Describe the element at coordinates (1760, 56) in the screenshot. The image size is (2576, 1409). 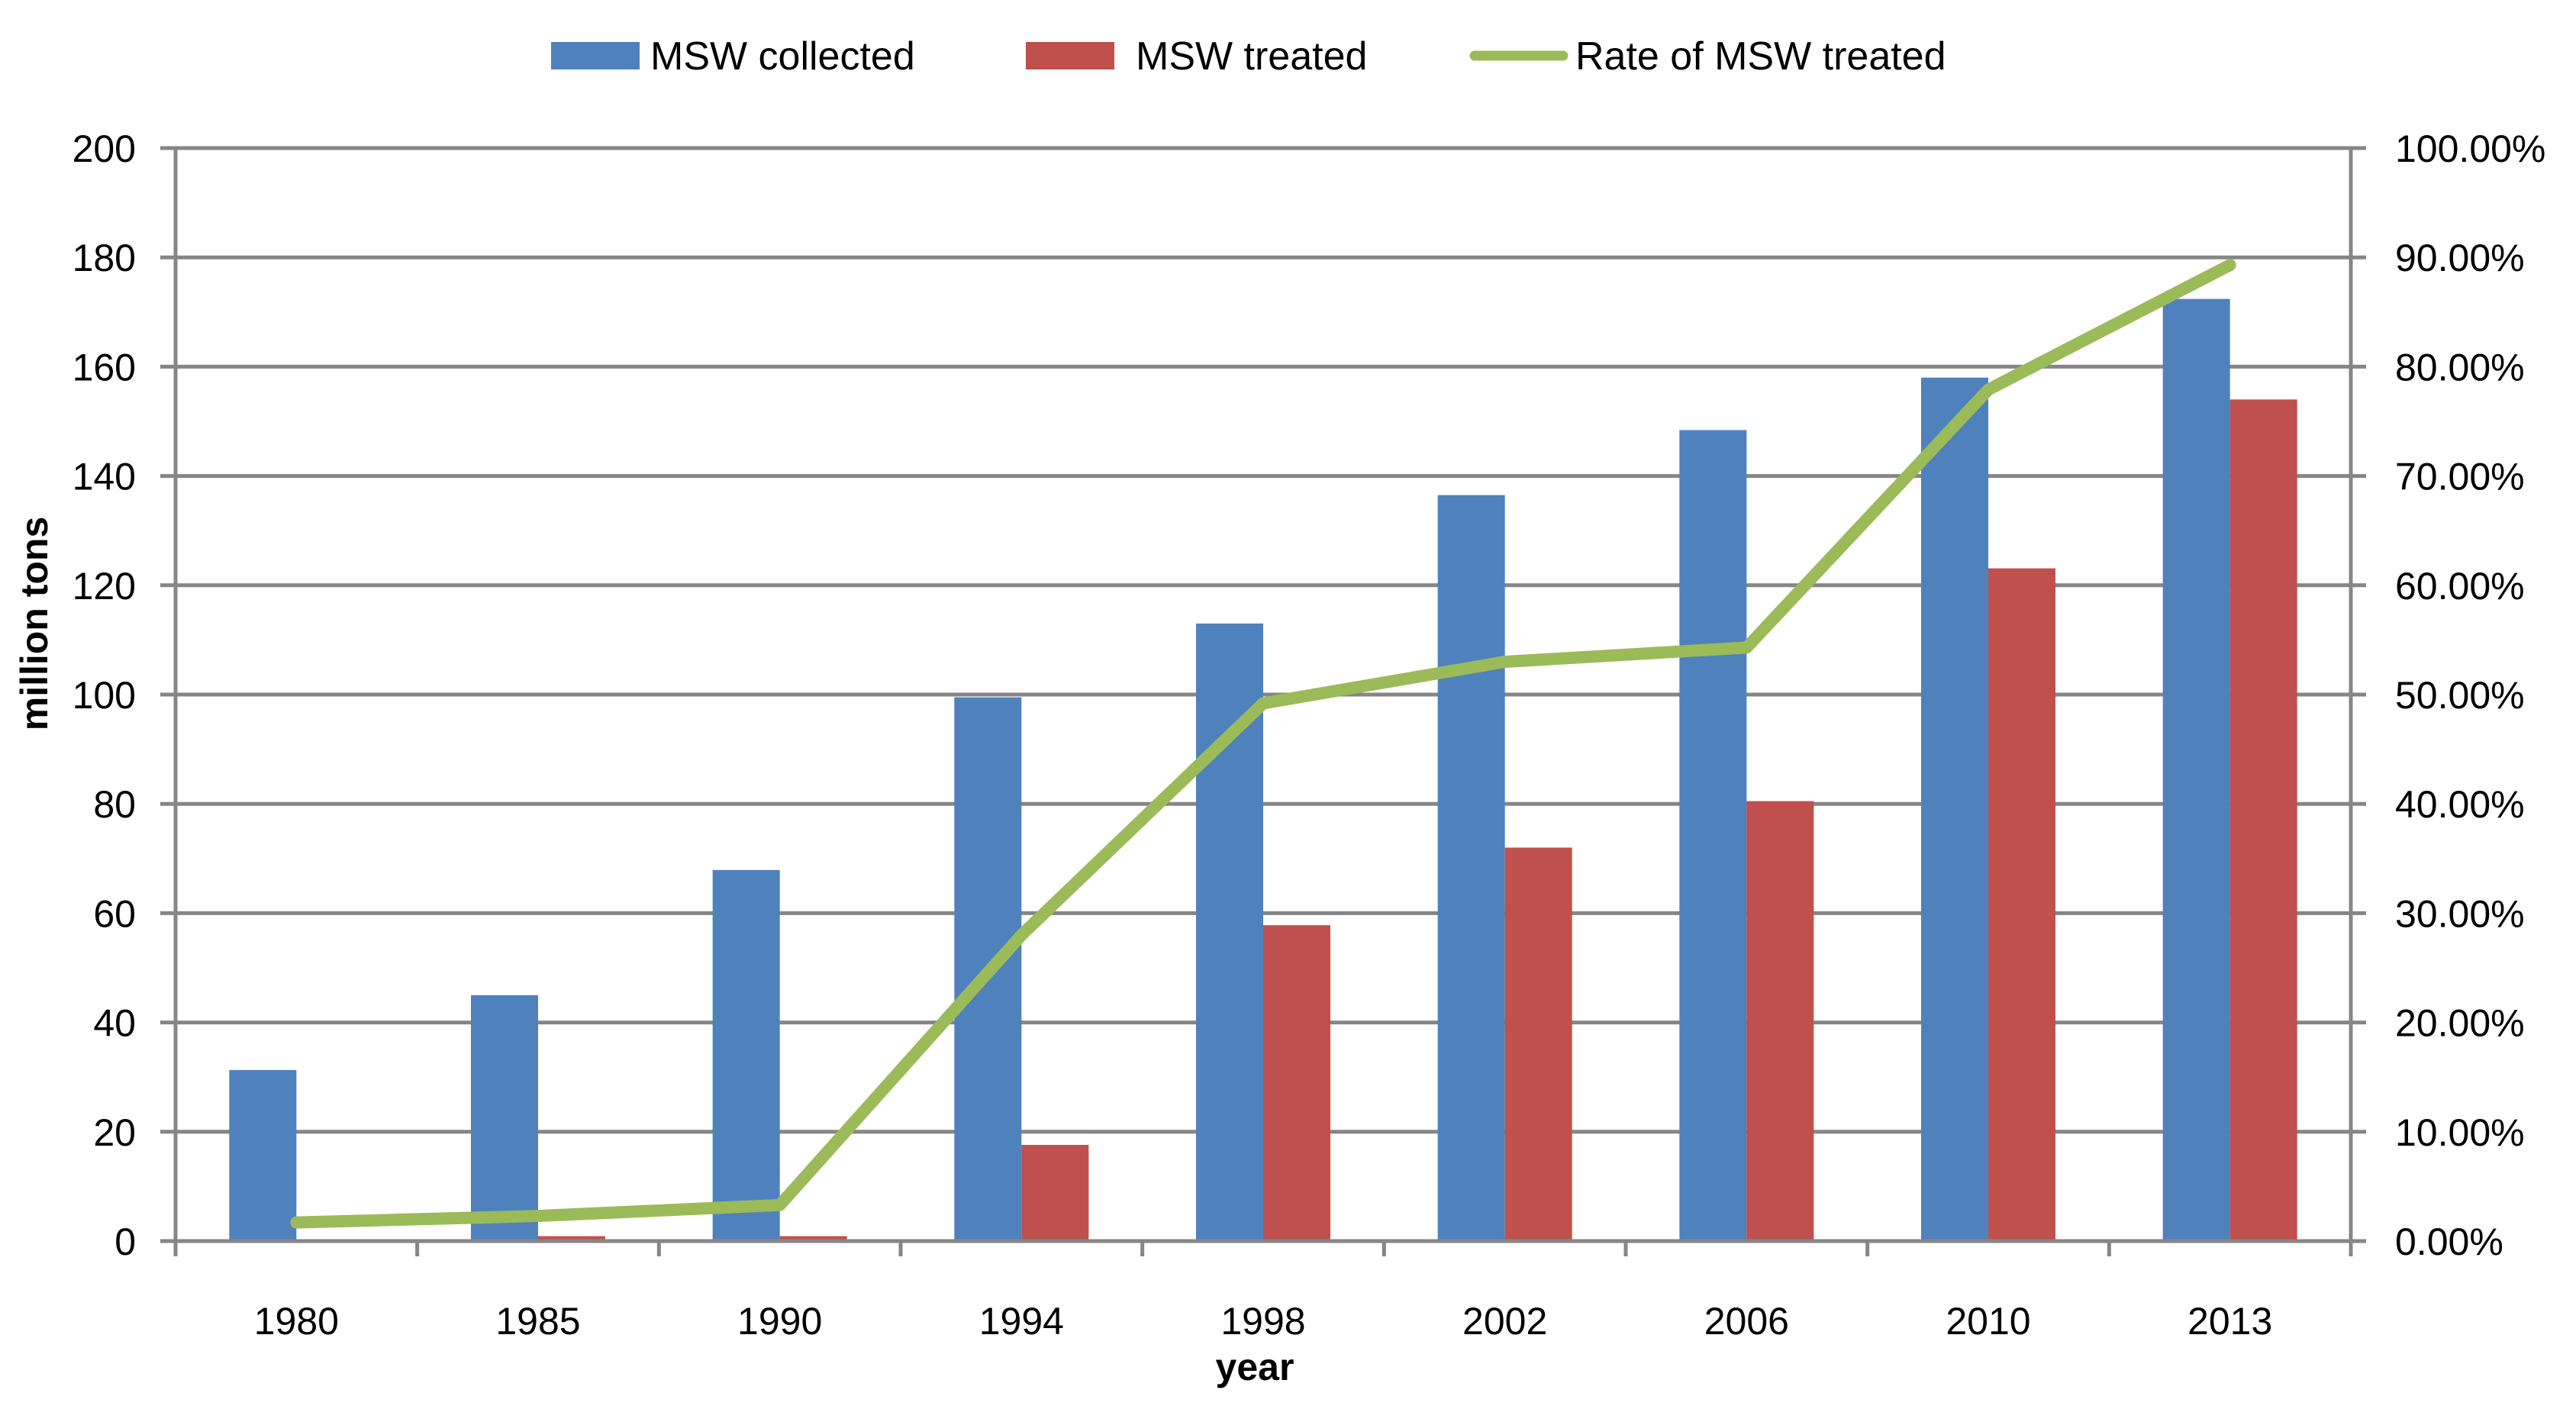
I see `legend-label-rate: Rate of MSW treated` at that location.